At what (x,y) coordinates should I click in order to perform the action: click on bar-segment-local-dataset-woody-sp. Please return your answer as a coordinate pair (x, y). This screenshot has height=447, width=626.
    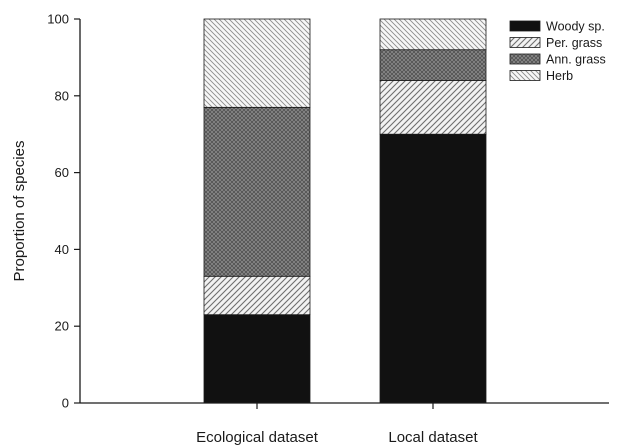
    Looking at the image, I should click on (433, 268).